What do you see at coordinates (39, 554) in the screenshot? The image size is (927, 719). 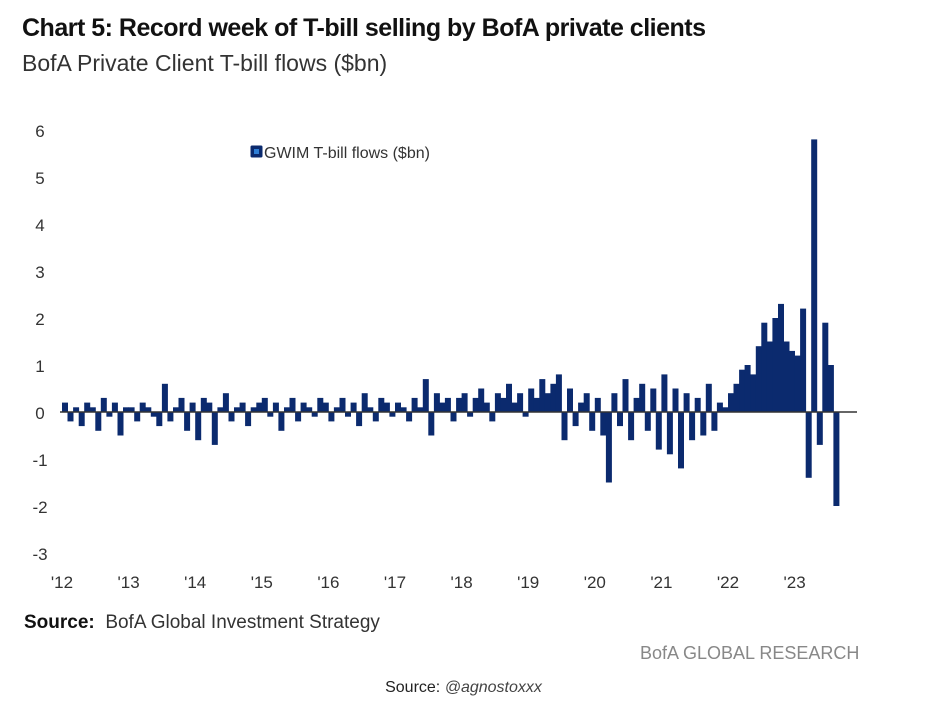 I see `y-tick-label: -3` at bounding box center [39, 554].